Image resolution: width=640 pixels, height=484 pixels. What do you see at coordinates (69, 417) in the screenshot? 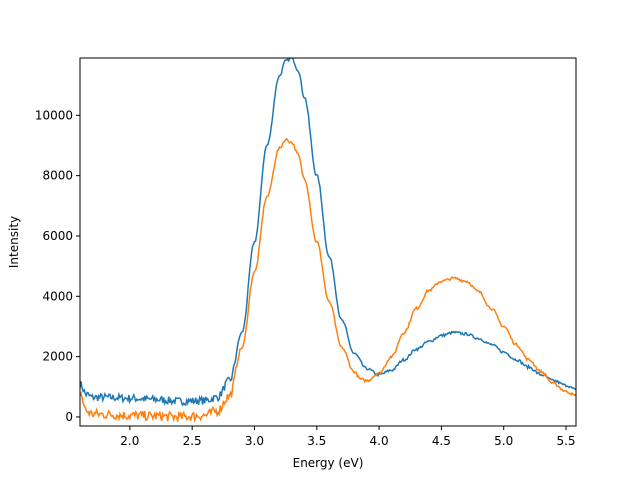
I see `y-tick-label: 0` at bounding box center [69, 417].